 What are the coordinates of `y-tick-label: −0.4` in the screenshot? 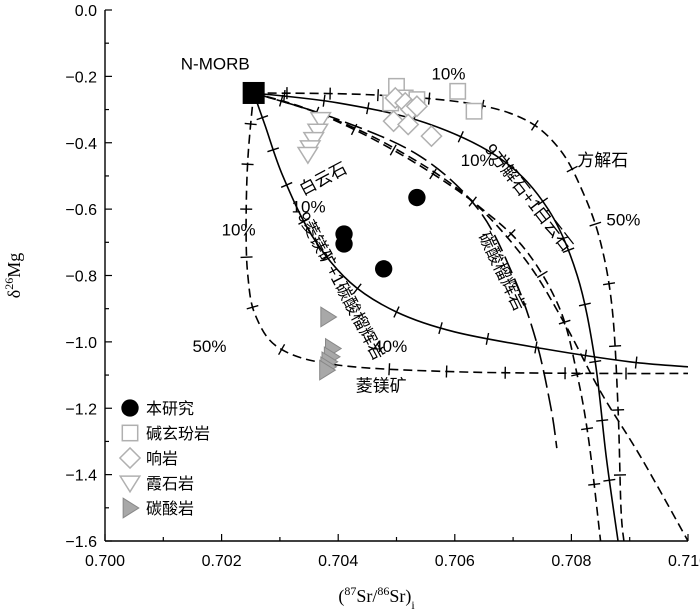 It's located at (81, 144).